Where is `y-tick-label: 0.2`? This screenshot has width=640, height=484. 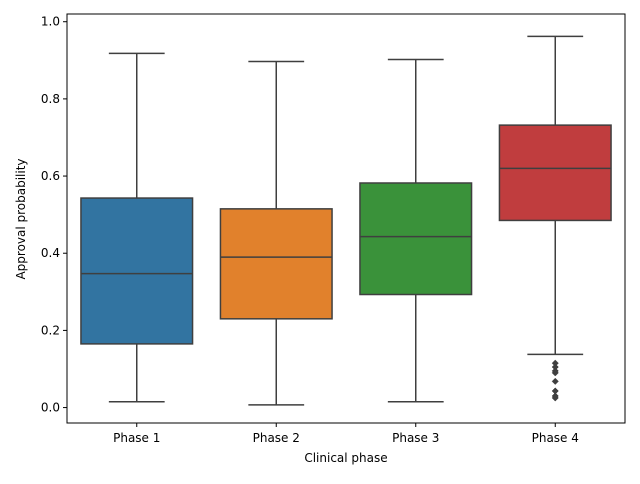 y-tick-label: 0.2 is located at coordinates (50, 330).